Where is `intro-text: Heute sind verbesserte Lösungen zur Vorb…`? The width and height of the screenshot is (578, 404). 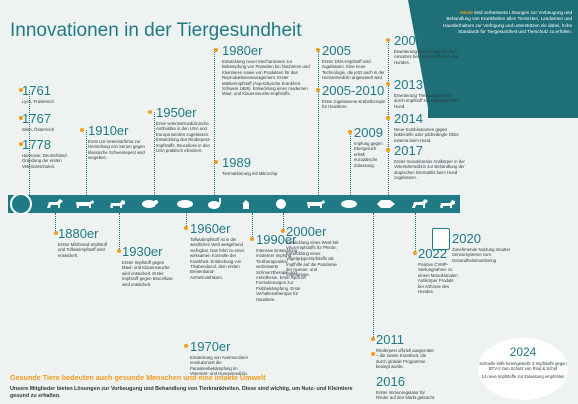 intro-text: Heute sind verbesserte Lösungen zur Vorb… is located at coordinates (506, 23).